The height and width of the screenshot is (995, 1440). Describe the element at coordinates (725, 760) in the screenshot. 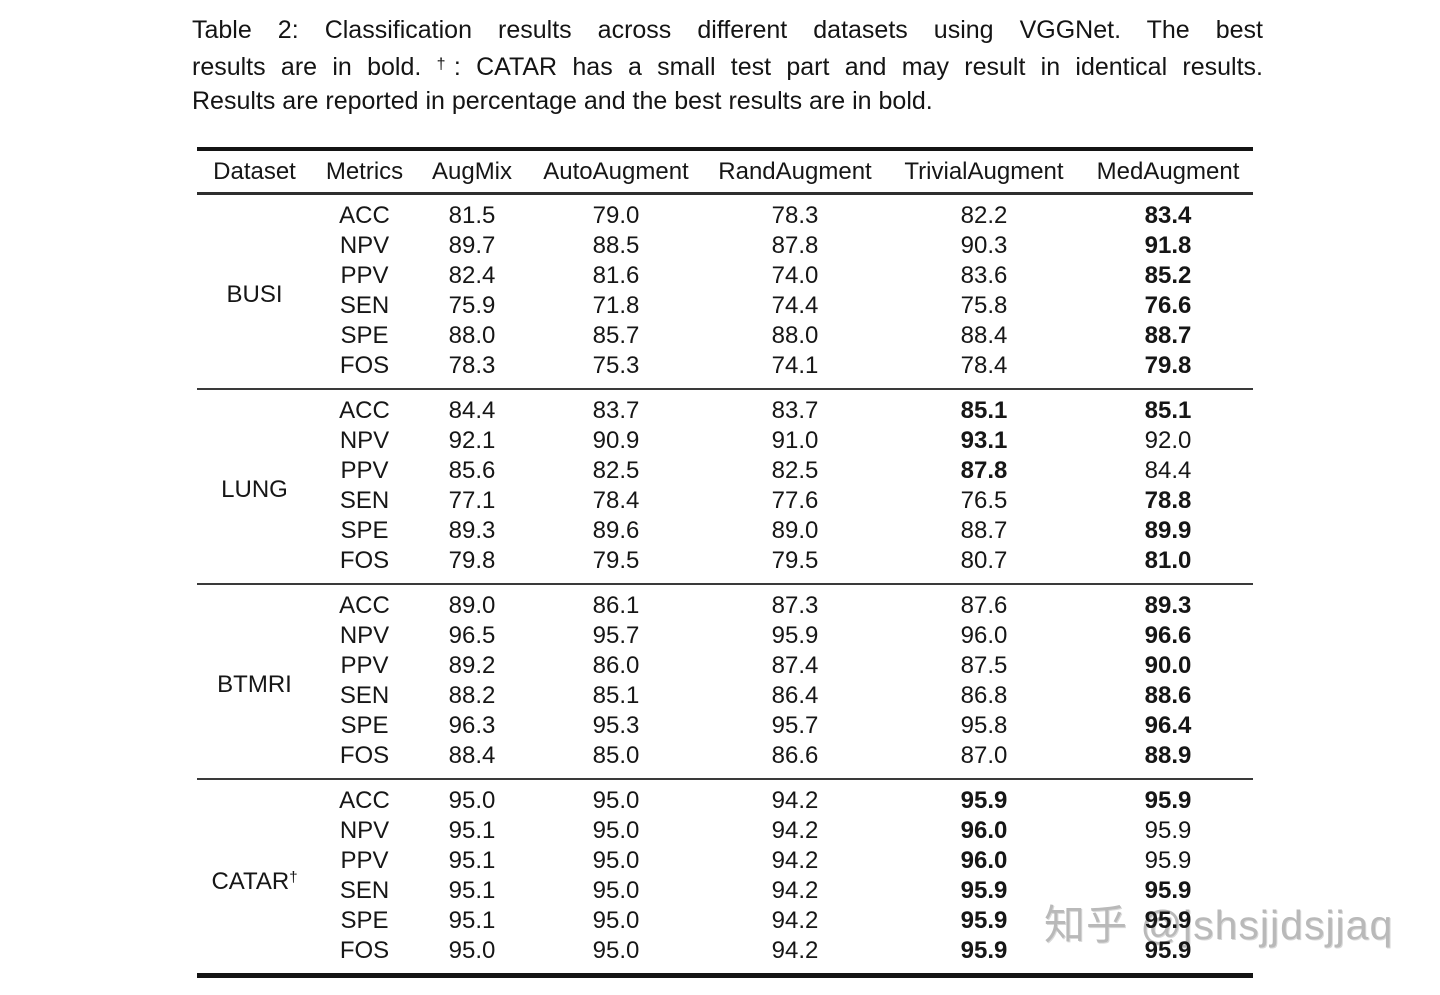

I see `table-row: FOS 88.4 85.0 86.6 87.0 88.9` at that location.